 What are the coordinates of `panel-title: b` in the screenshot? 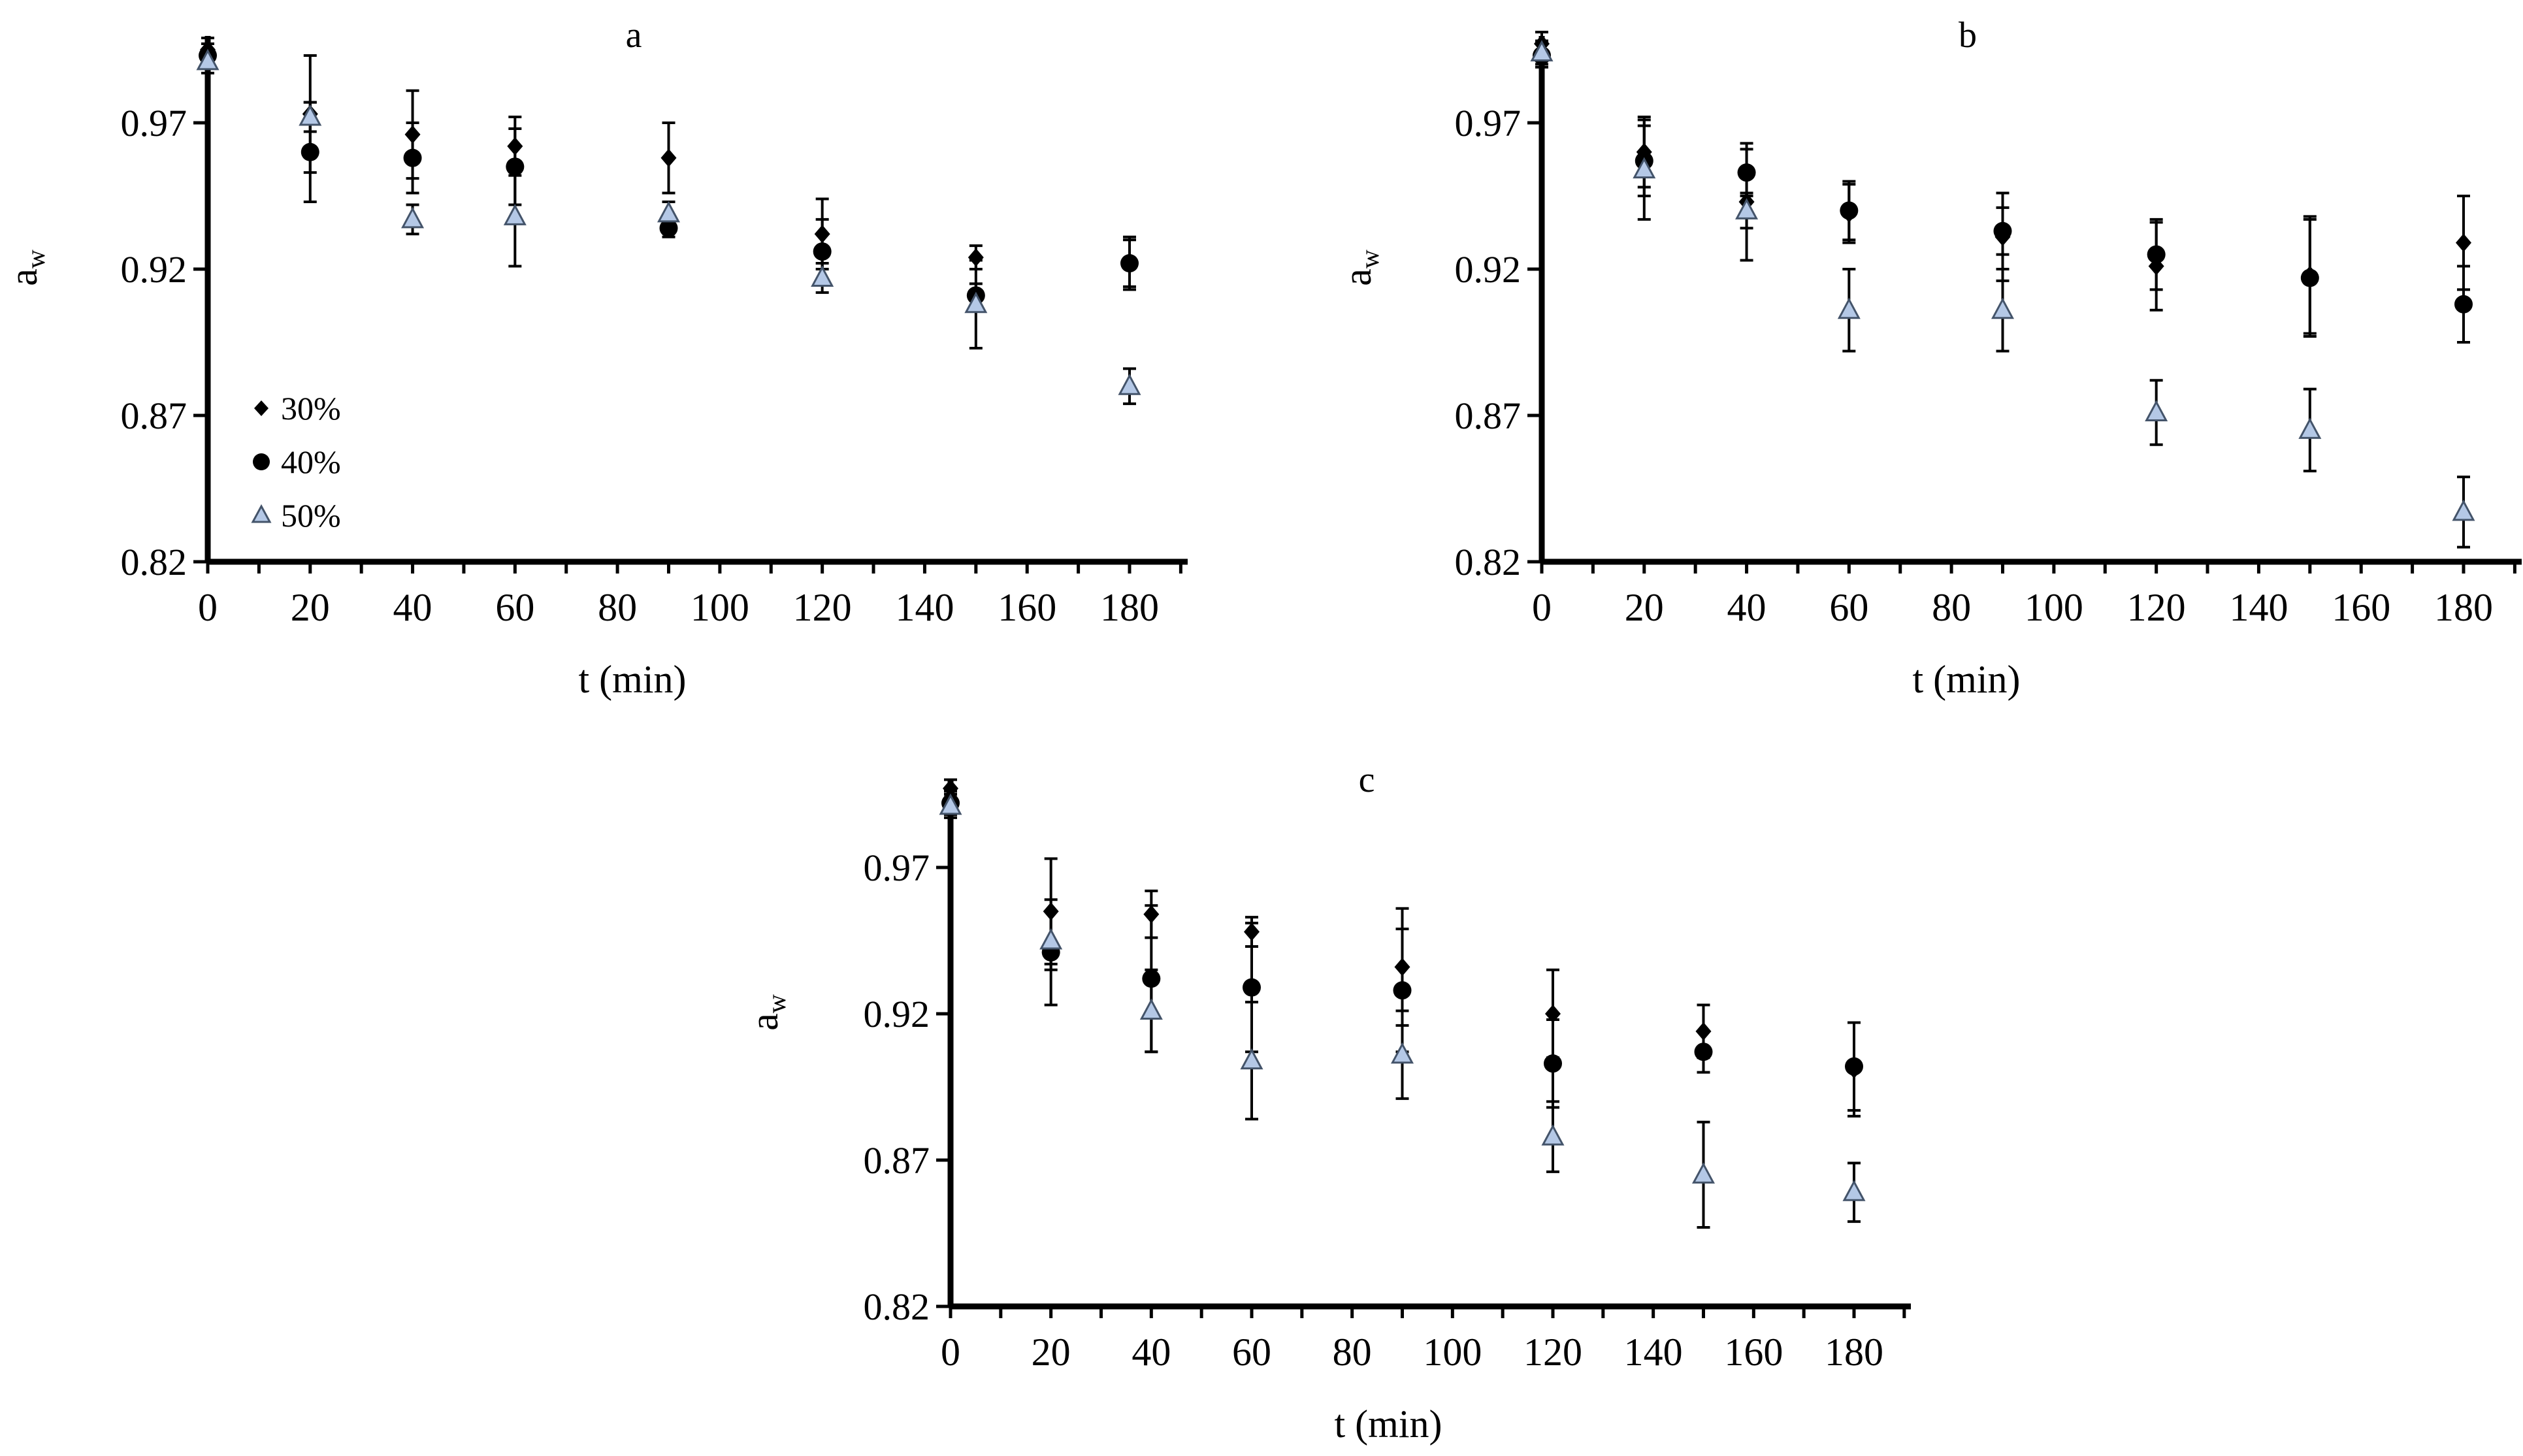 It's located at (1968, 35).